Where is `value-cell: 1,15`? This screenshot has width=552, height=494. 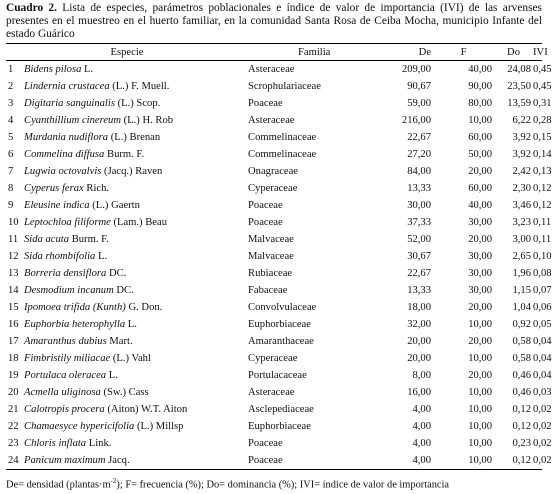
value-cell: 1,15 is located at coordinates (522, 290).